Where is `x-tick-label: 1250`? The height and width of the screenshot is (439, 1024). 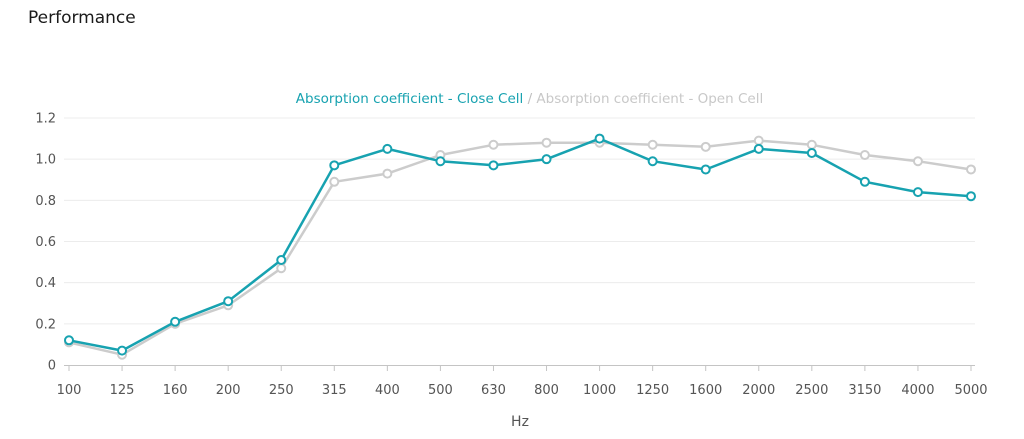
x-tick-label: 1250 is located at coordinates (652, 390).